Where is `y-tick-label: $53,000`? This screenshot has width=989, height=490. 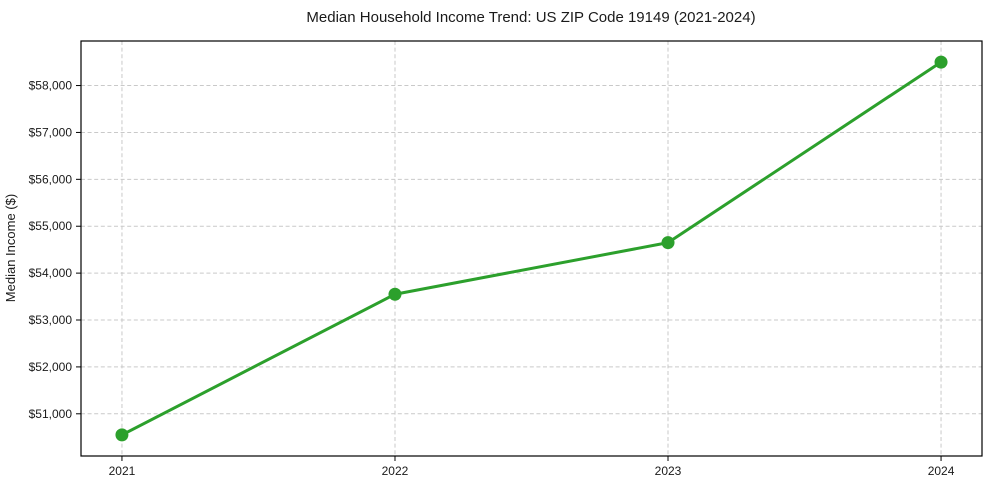
y-tick-label: $53,000 is located at coordinates (51, 320).